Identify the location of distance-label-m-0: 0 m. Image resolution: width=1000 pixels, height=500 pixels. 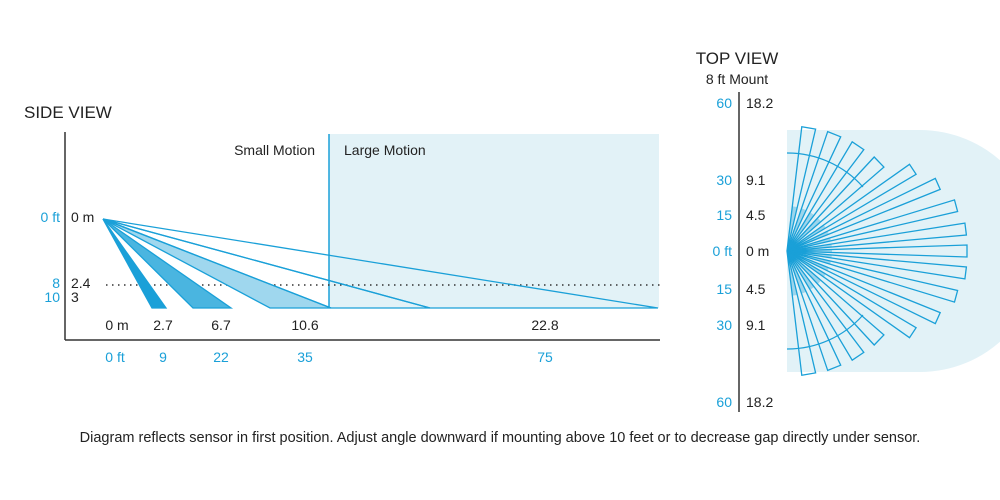
(116, 325).